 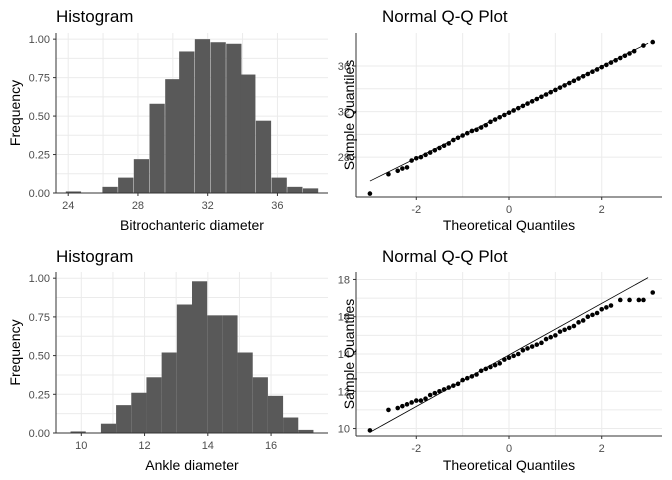 I want to click on y-tick-label: 0.00, so click(x=39, y=434).